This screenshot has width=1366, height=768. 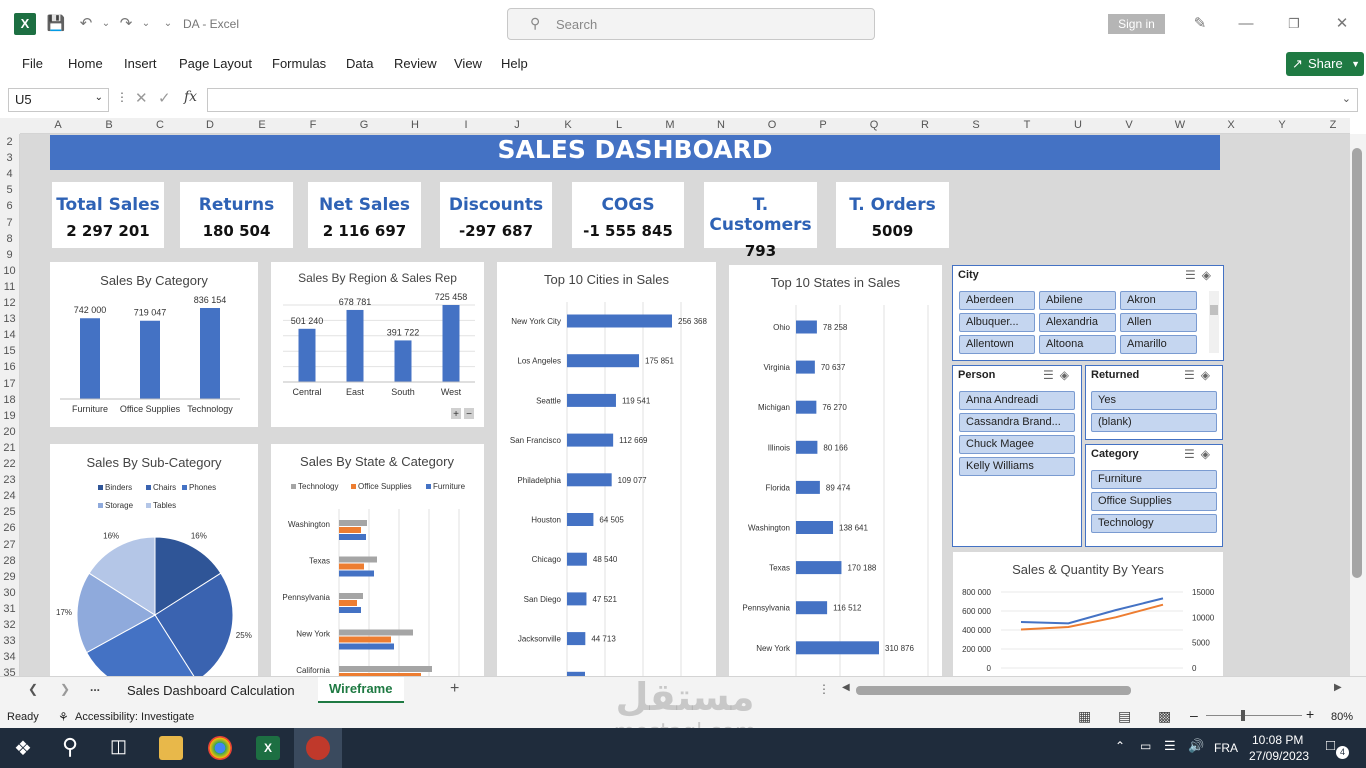 What do you see at coordinates (9, 174) in the screenshot?
I see `row-header: 4` at bounding box center [9, 174].